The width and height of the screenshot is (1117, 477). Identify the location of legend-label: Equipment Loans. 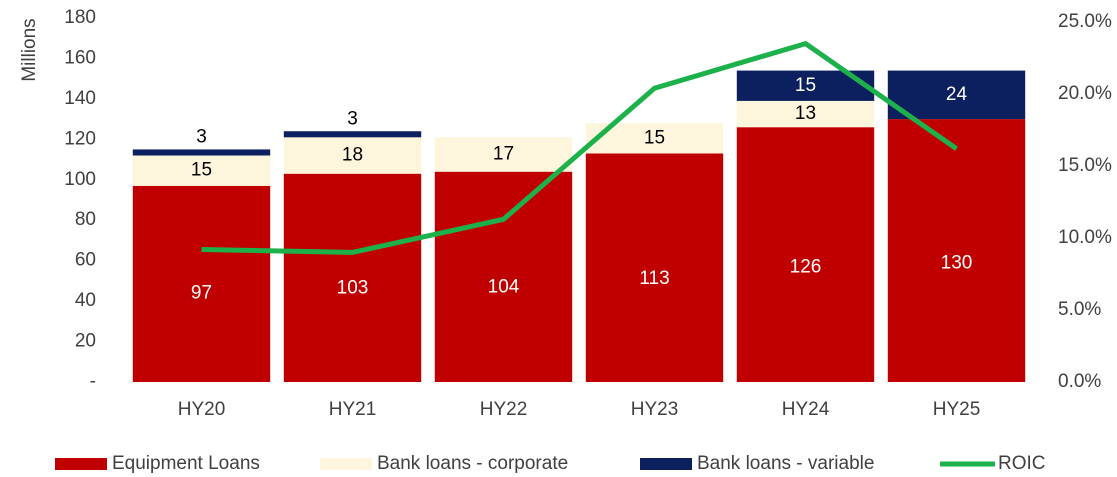
(186, 463).